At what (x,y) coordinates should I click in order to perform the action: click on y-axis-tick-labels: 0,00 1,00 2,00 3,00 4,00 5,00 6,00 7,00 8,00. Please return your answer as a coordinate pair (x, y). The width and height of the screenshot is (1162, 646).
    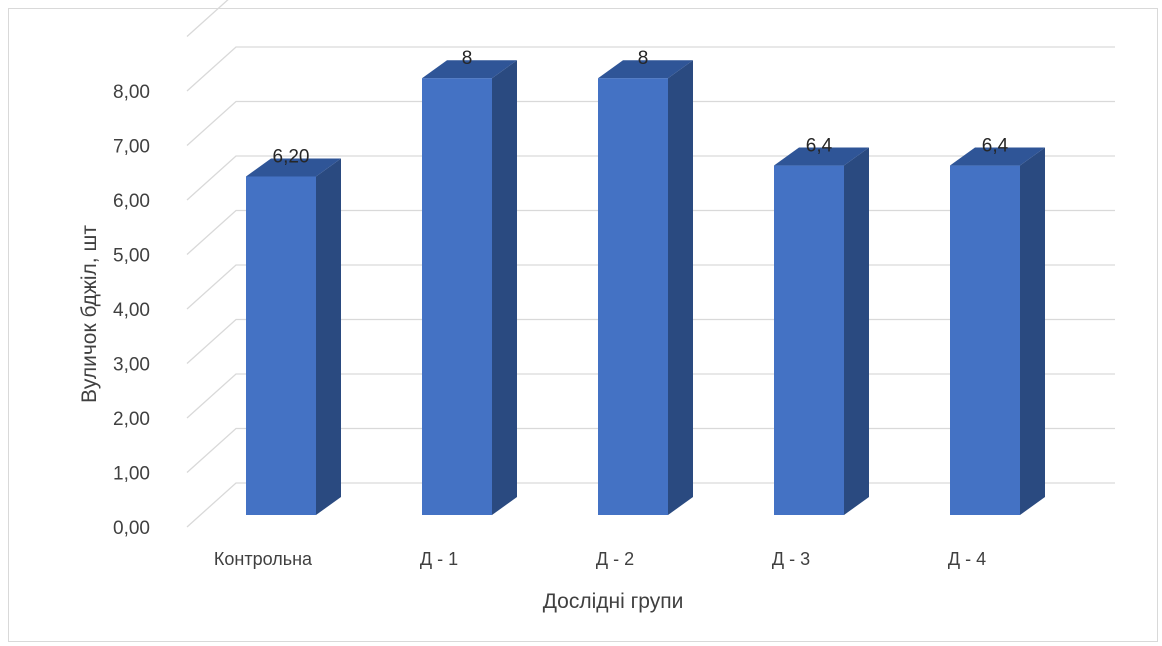
    Looking at the image, I should click on (131, 310).